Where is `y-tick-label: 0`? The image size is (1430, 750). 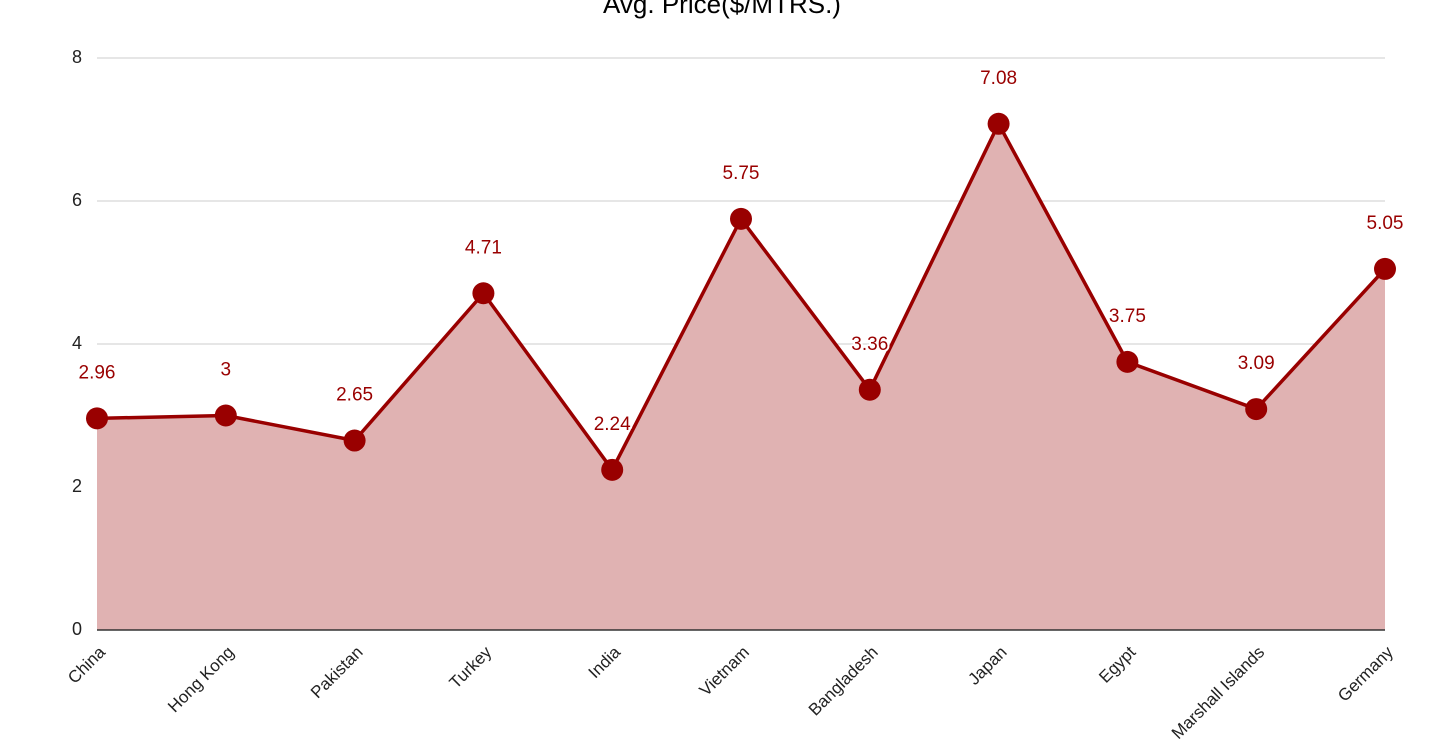
y-tick-label: 0 is located at coordinates (77, 629).